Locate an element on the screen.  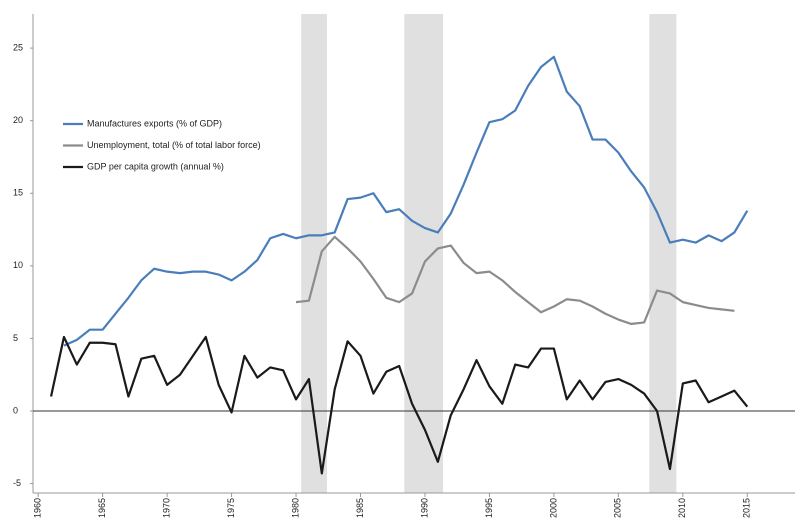
x-tick-label: 1985 is located at coordinates (360, 508).